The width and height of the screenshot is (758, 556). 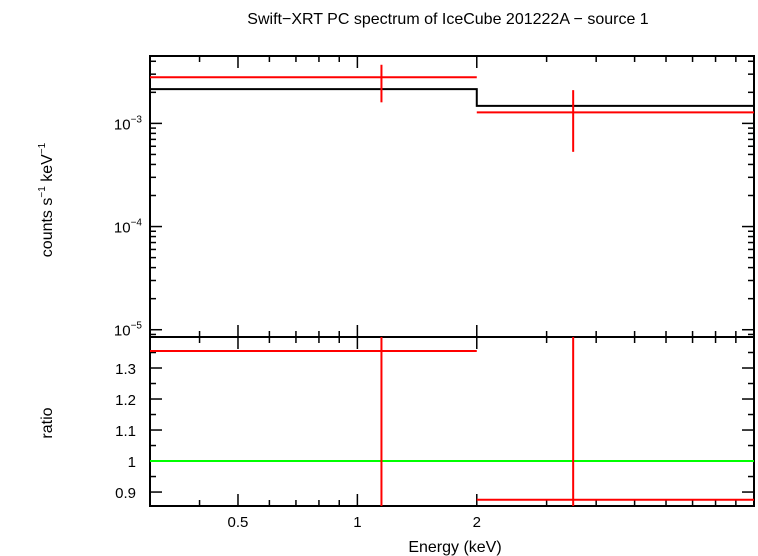 What do you see at coordinates (125, 400) in the screenshot?
I see `ratio-y-tick-label: 1.2` at bounding box center [125, 400].